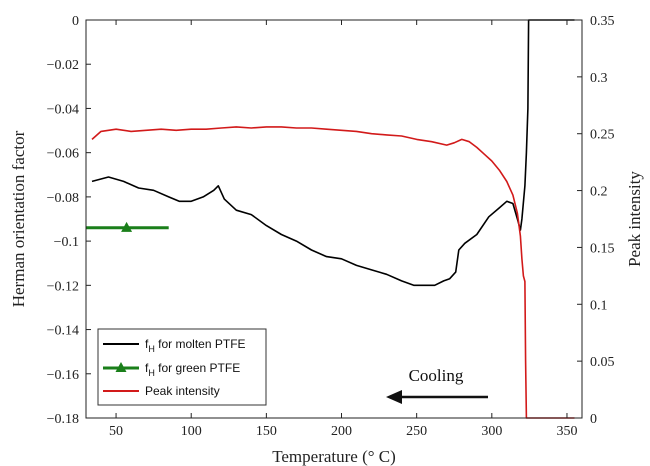  What do you see at coordinates (436, 375) in the screenshot?
I see `cooling-annotation: Cooling` at bounding box center [436, 375].